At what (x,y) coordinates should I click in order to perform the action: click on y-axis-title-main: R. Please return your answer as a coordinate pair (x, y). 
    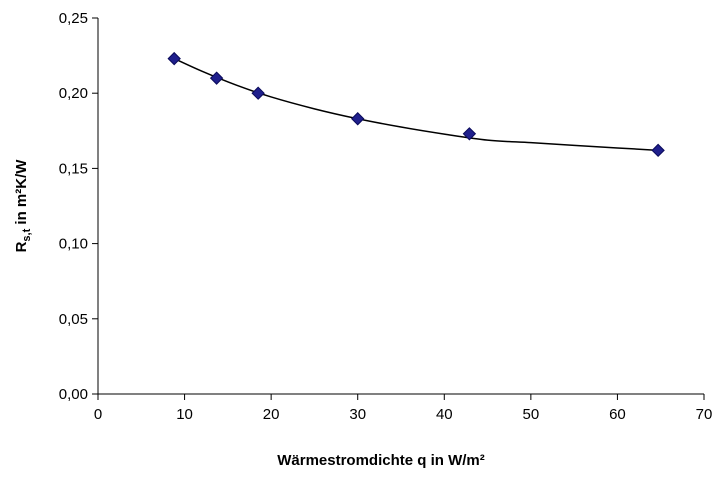
    Looking at the image, I should click on (21, 246).